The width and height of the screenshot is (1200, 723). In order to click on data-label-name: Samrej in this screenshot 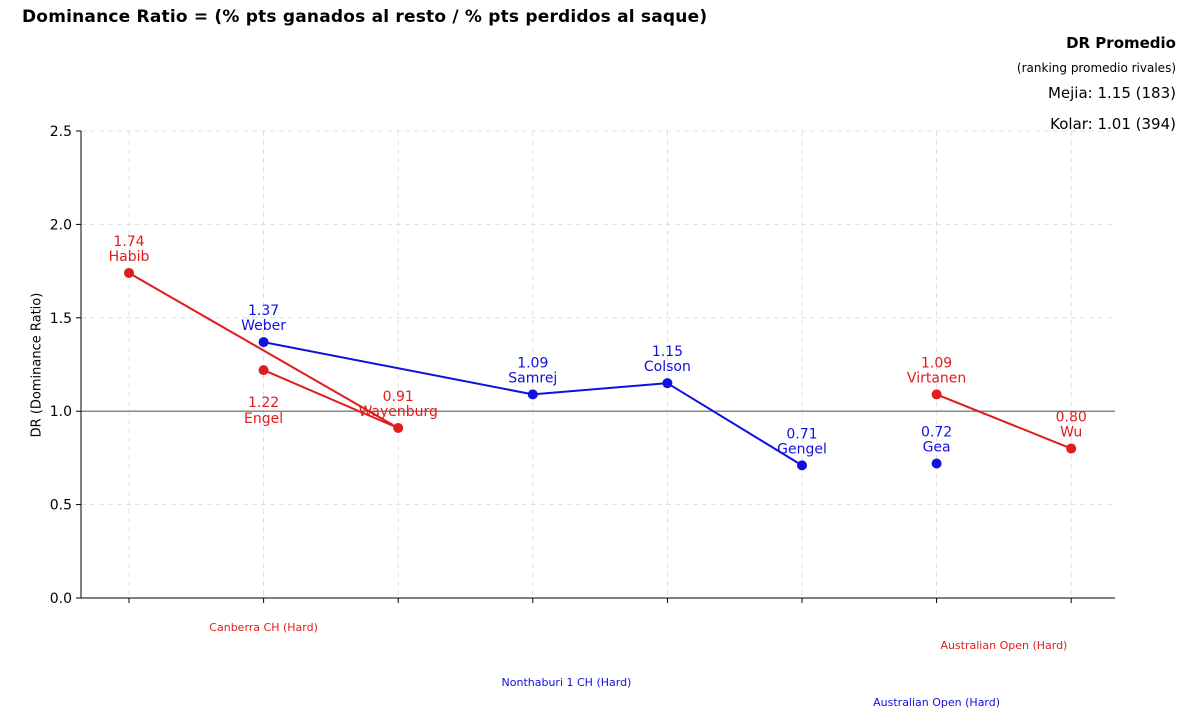, I will do `click(532, 378)`.